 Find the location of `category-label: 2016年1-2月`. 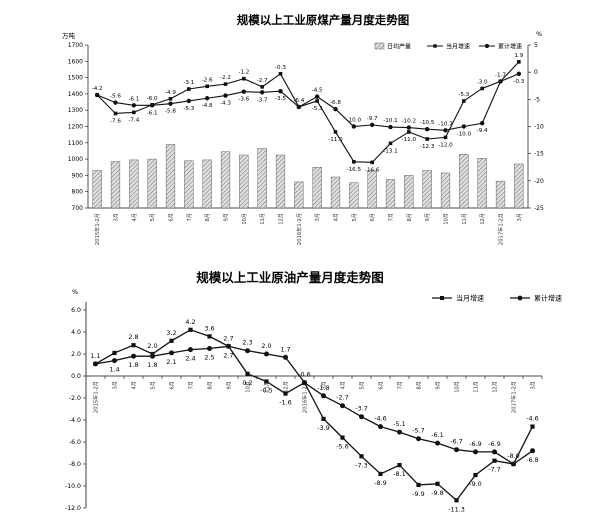

category-label: 2016年1-2月 is located at coordinates (299, 229).